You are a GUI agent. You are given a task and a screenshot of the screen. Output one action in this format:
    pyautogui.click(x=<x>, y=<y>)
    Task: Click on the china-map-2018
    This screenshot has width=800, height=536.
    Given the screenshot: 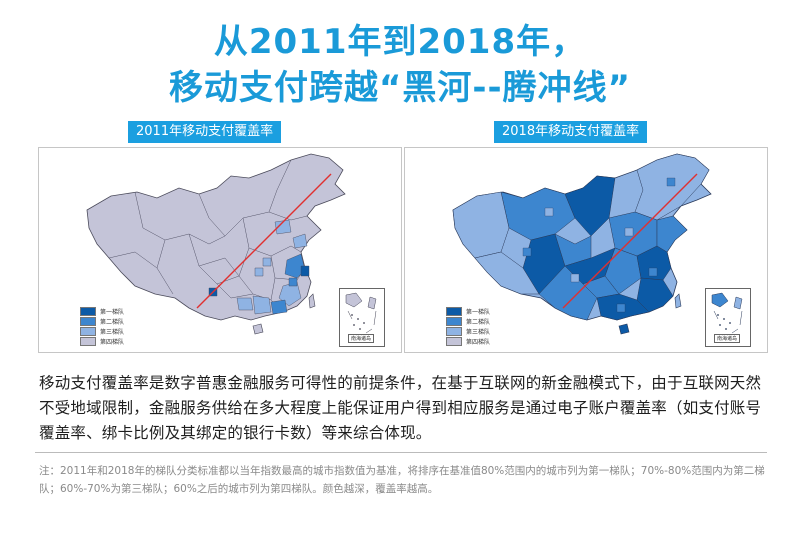 What is the action you would take?
    pyautogui.click(x=582, y=244)
    